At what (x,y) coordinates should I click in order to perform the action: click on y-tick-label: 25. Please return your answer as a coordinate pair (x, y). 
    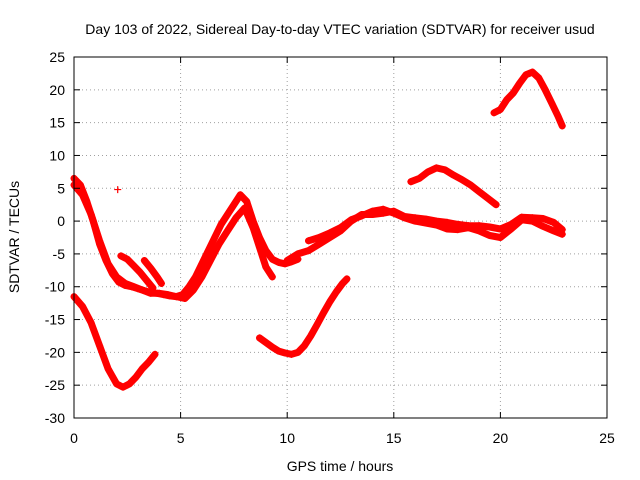
    Looking at the image, I should click on (57, 57).